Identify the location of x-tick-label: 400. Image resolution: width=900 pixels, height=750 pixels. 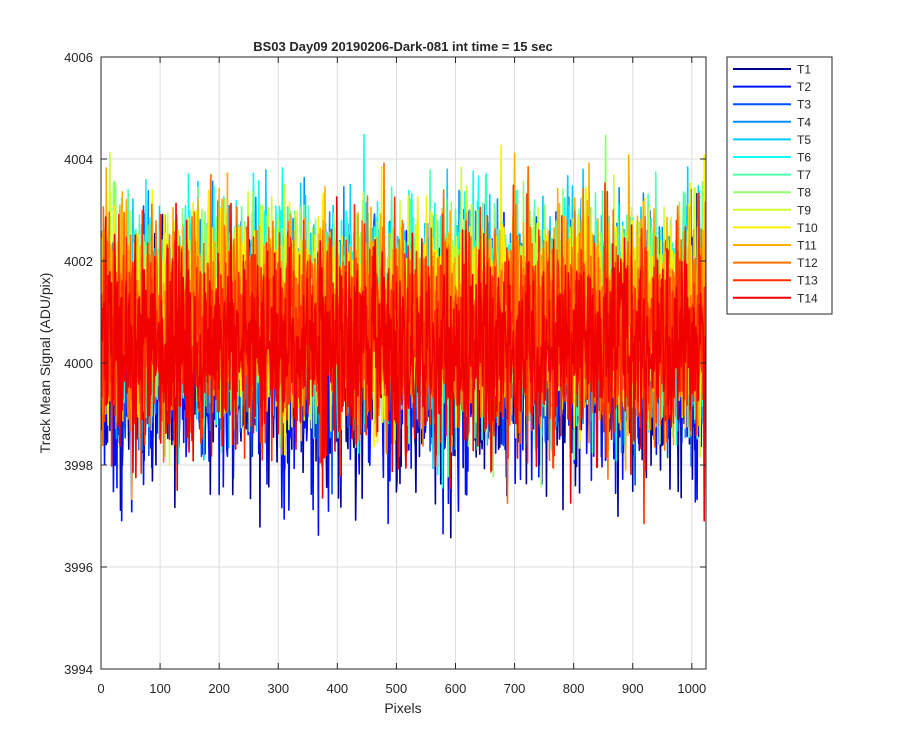
(337, 688).